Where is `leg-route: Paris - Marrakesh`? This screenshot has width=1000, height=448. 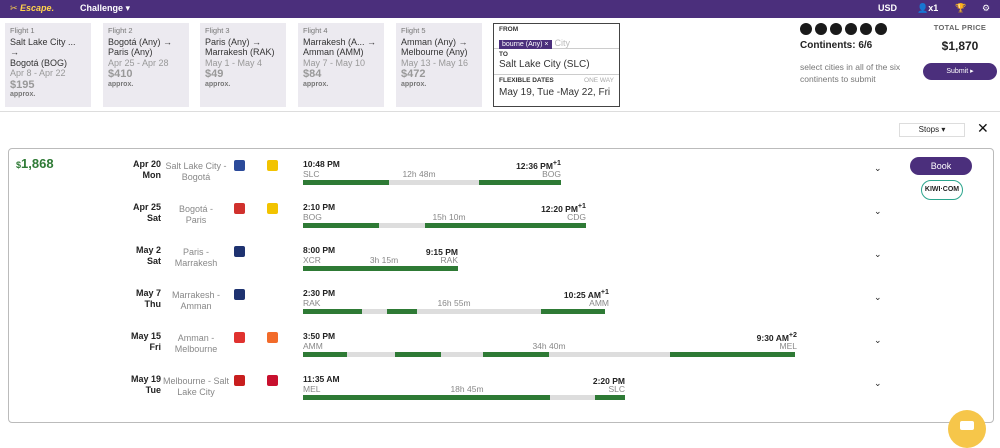 leg-route: Paris - Marrakesh is located at coordinates (196, 258).